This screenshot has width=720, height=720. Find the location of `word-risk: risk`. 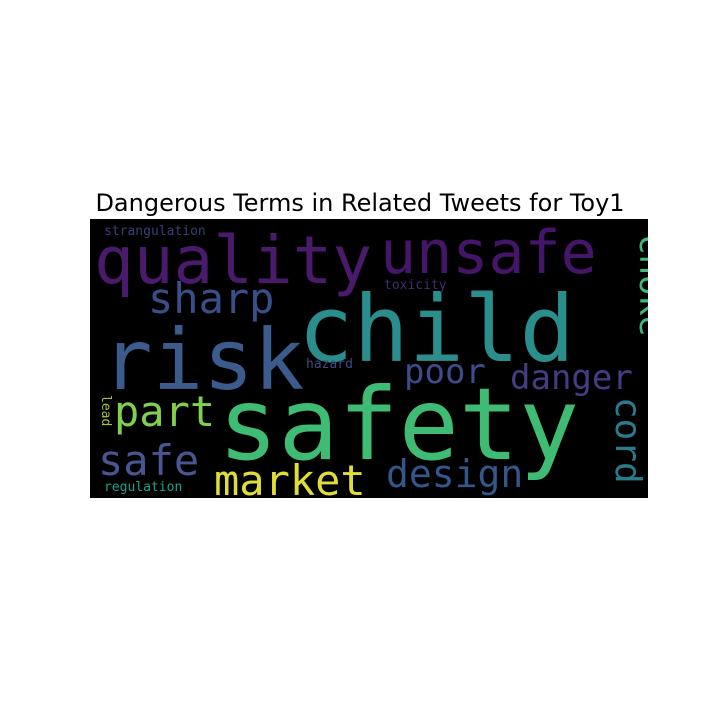

word-risk: risk is located at coordinates (203, 360).